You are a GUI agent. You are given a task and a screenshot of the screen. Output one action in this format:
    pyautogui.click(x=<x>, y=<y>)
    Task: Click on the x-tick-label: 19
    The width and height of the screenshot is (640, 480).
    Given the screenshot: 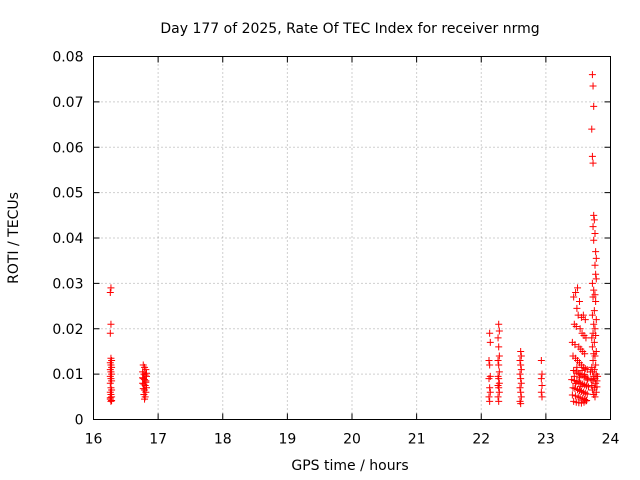 What is the action you would take?
    pyautogui.click(x=287, y=440)
    